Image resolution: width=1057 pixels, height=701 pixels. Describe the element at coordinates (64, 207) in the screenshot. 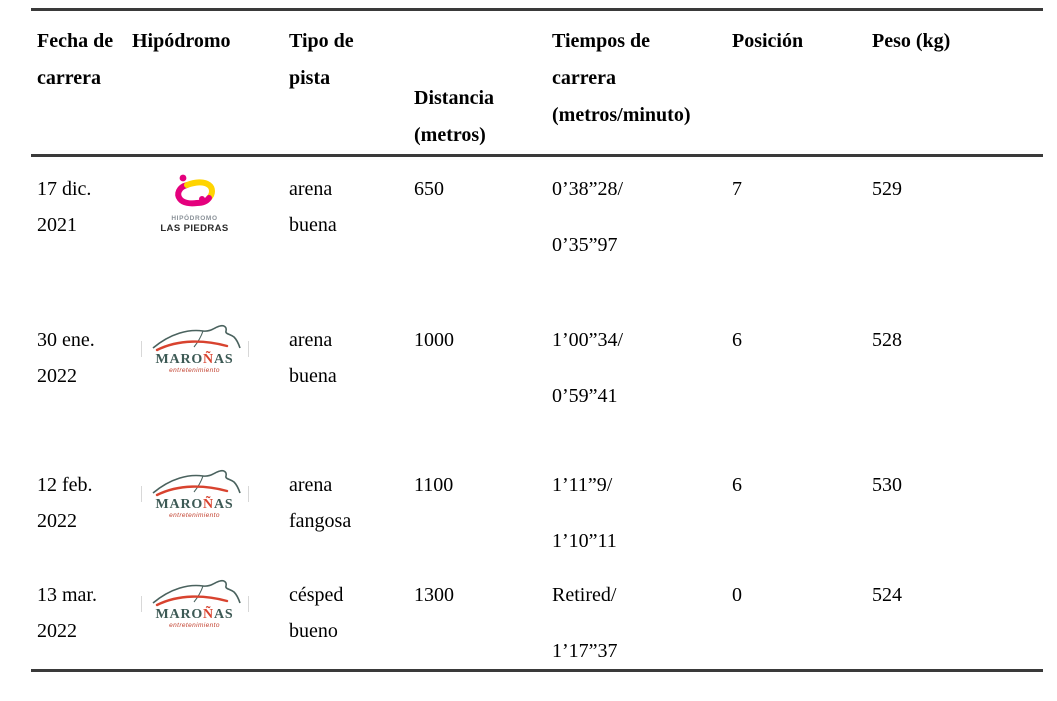

I see `cell-fecha: 17 dic. 2021` at that location.